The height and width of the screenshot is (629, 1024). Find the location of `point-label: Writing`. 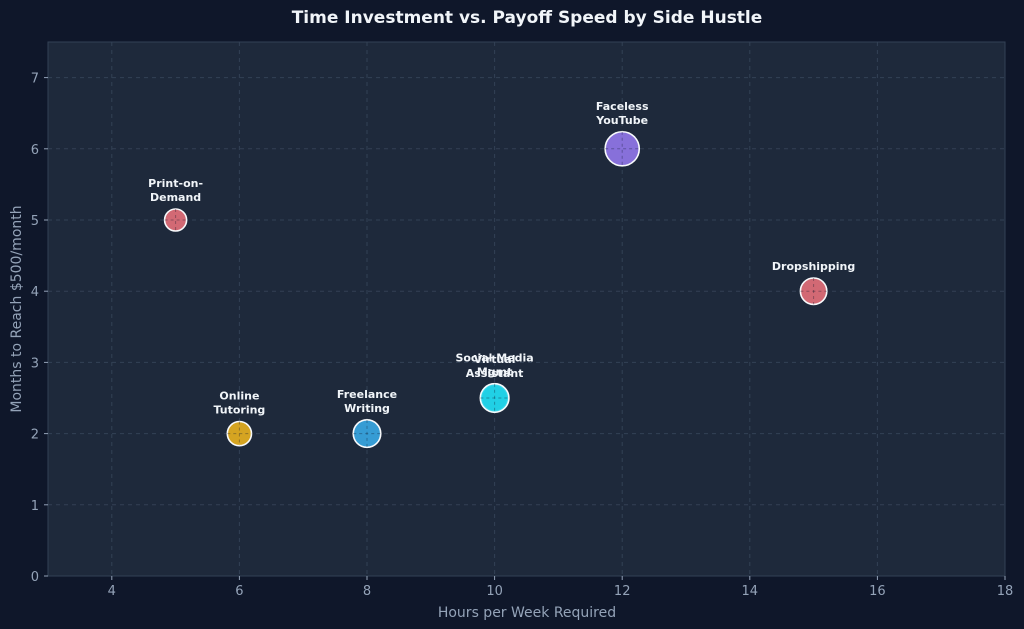

point-label: Writing is located at coordinates (367, 408).